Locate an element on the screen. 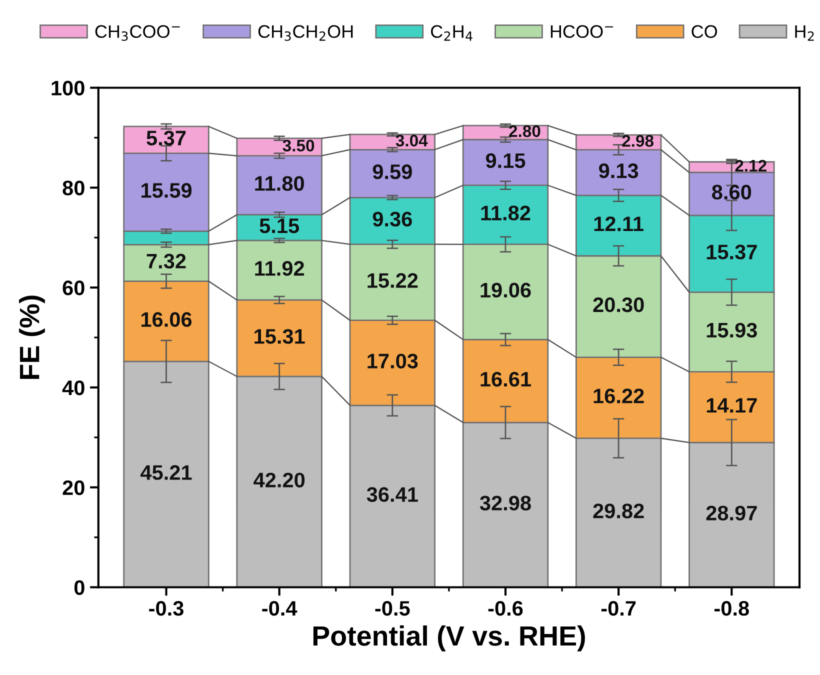 This screenshot has width=820, height=675. data-label: 9.13 is located at coordinates (618, 170).